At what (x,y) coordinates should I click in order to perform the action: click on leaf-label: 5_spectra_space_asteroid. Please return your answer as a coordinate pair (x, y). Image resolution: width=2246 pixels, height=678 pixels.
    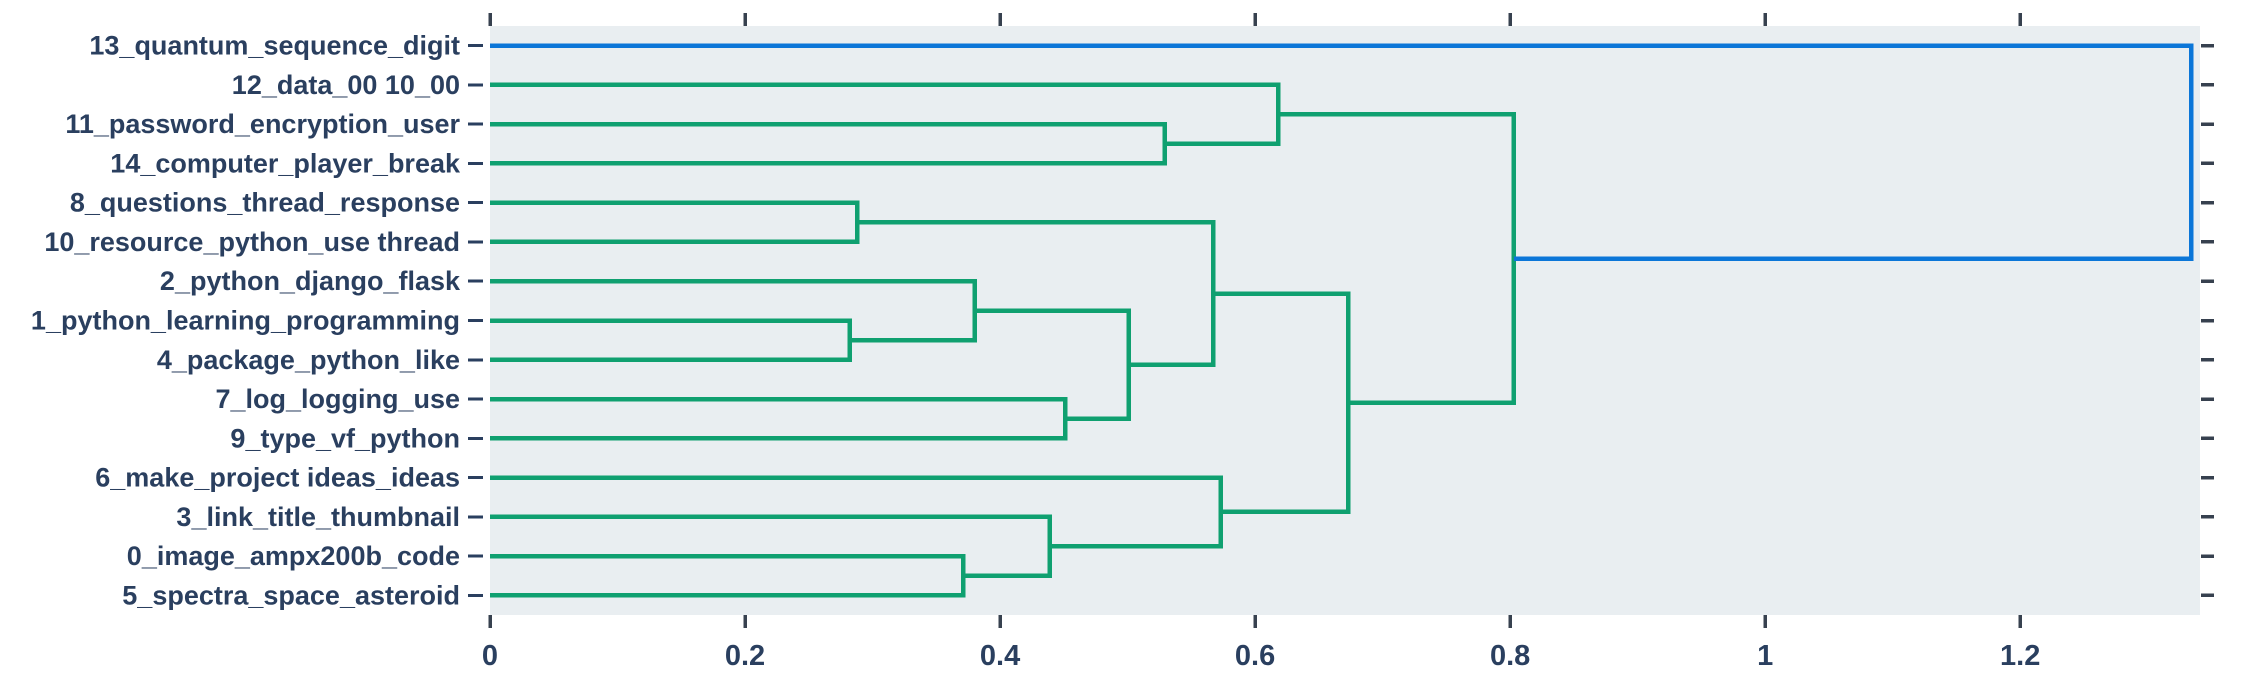
    Looking at the image, I should click on (291, 595).